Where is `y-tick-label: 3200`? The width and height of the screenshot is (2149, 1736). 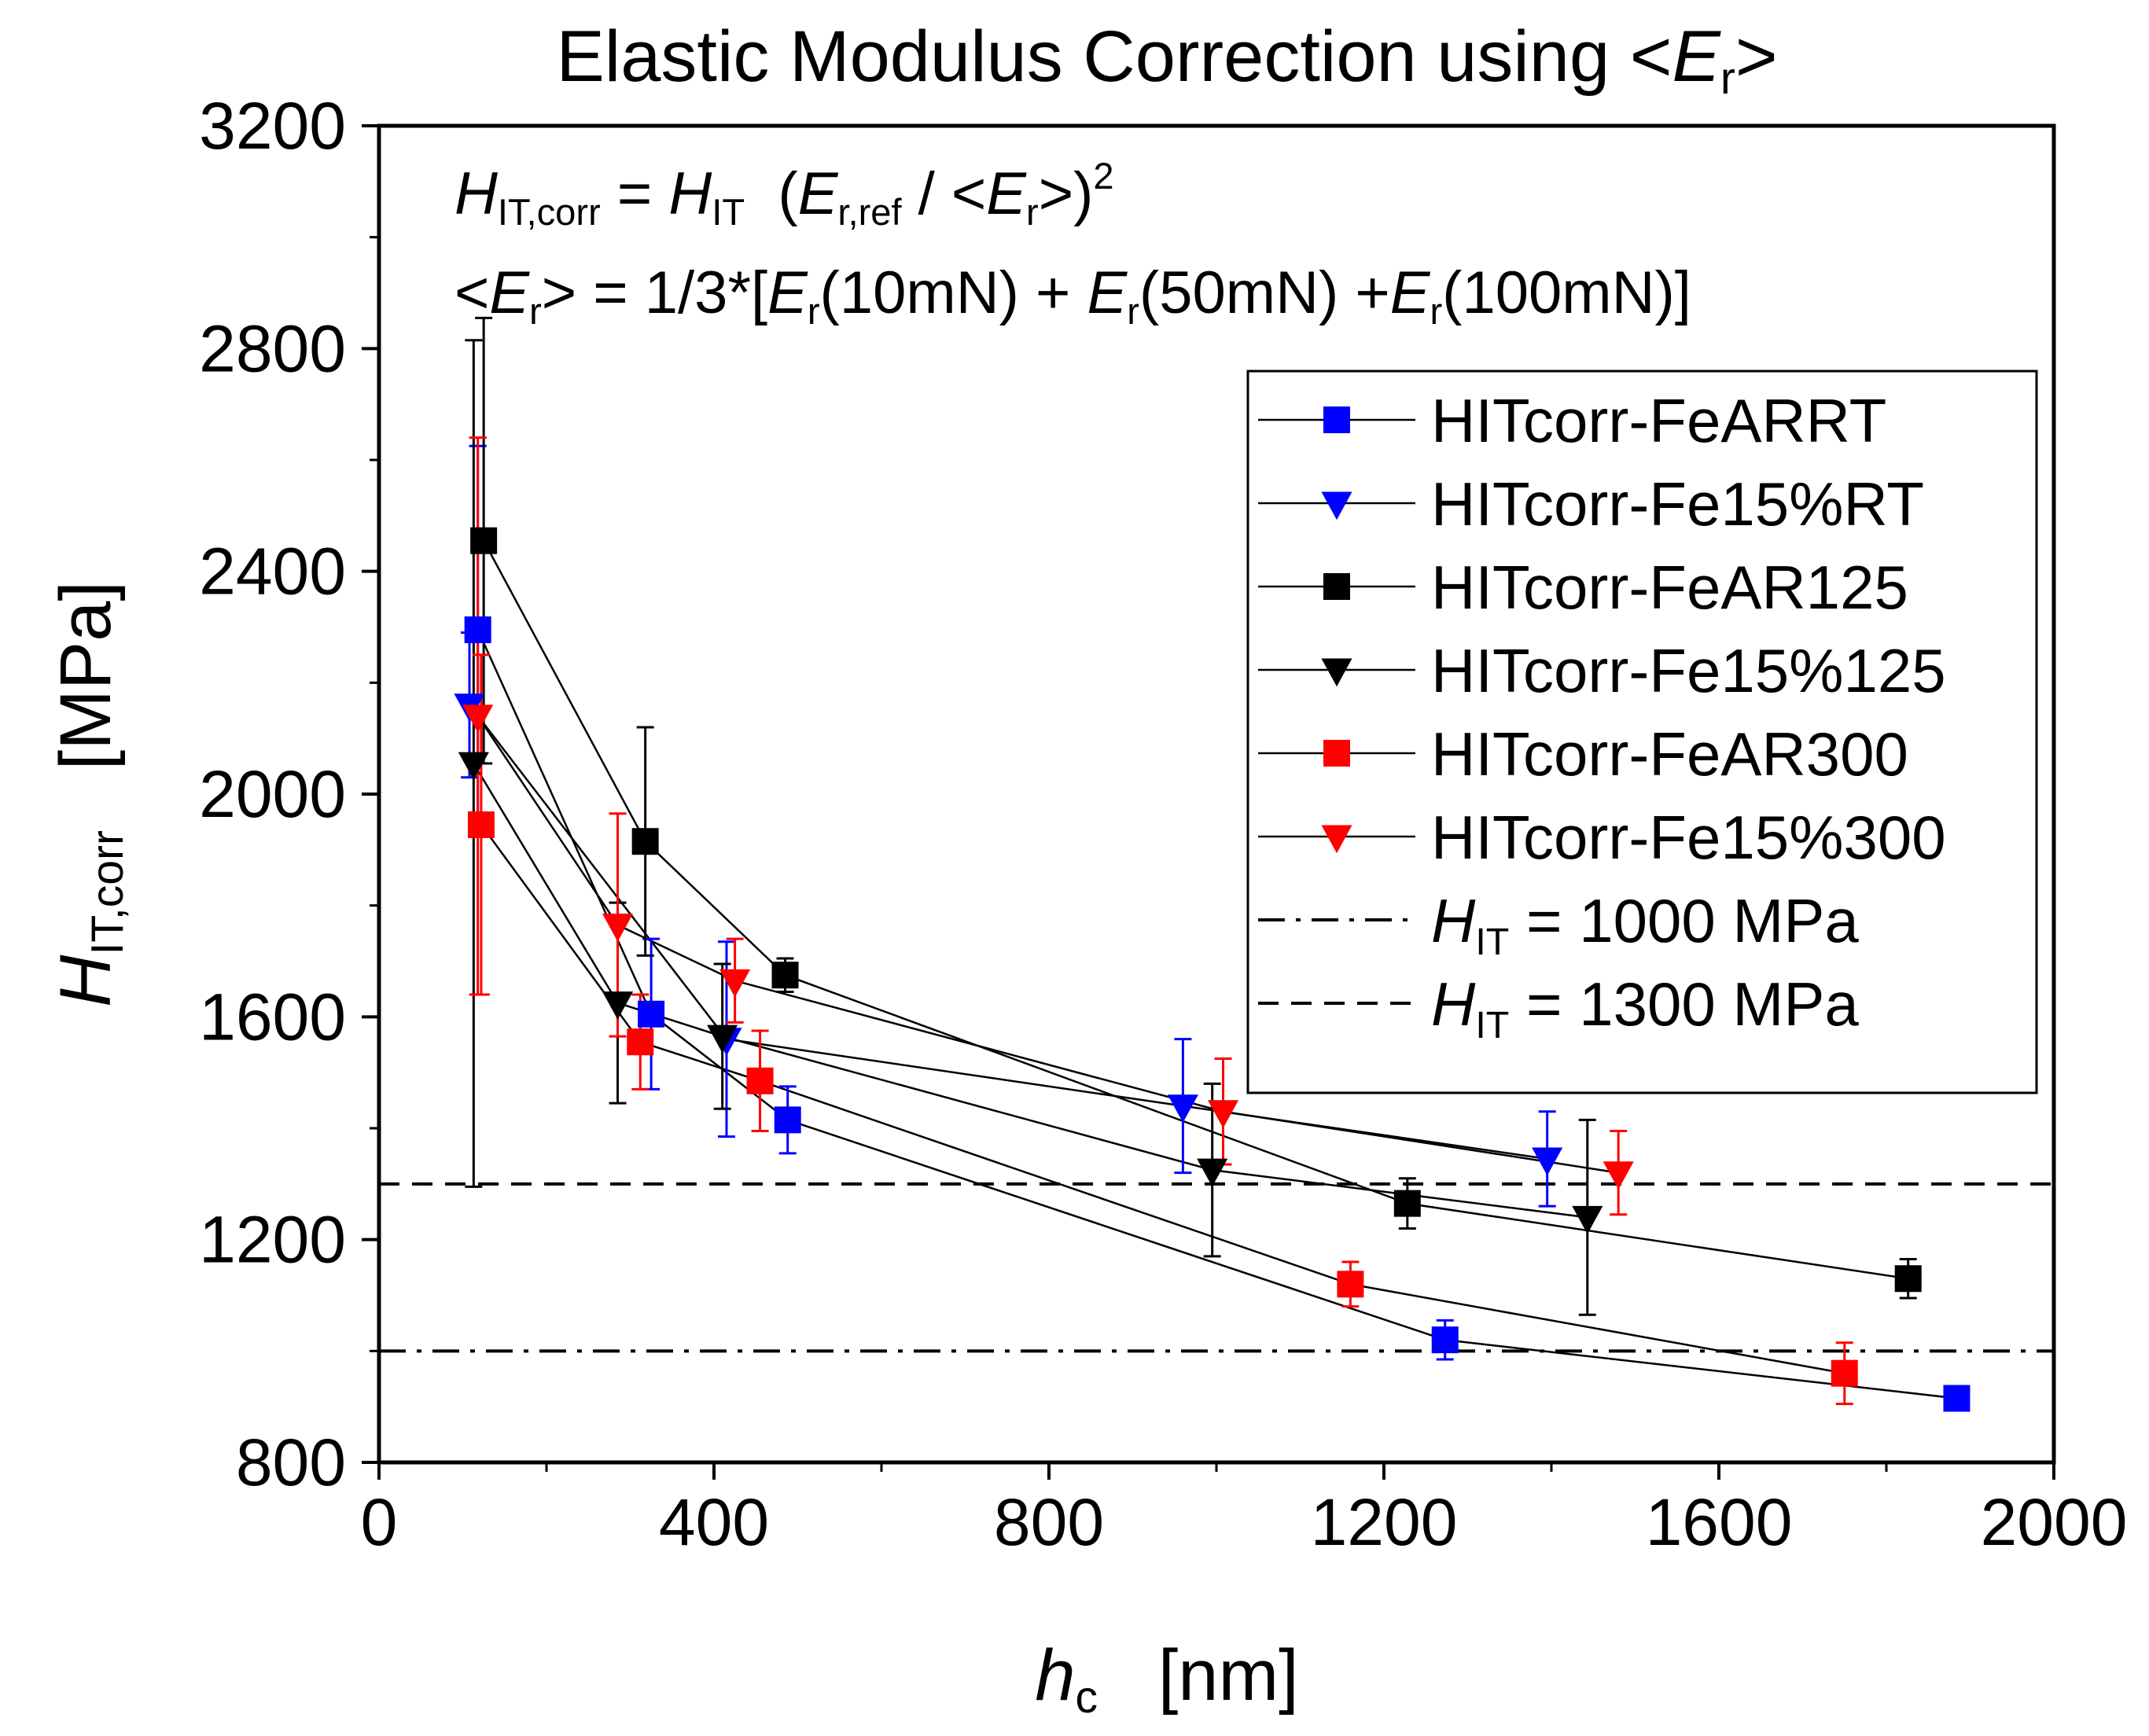 y-tick-label: 3200 is located at coordinates (272, 126).